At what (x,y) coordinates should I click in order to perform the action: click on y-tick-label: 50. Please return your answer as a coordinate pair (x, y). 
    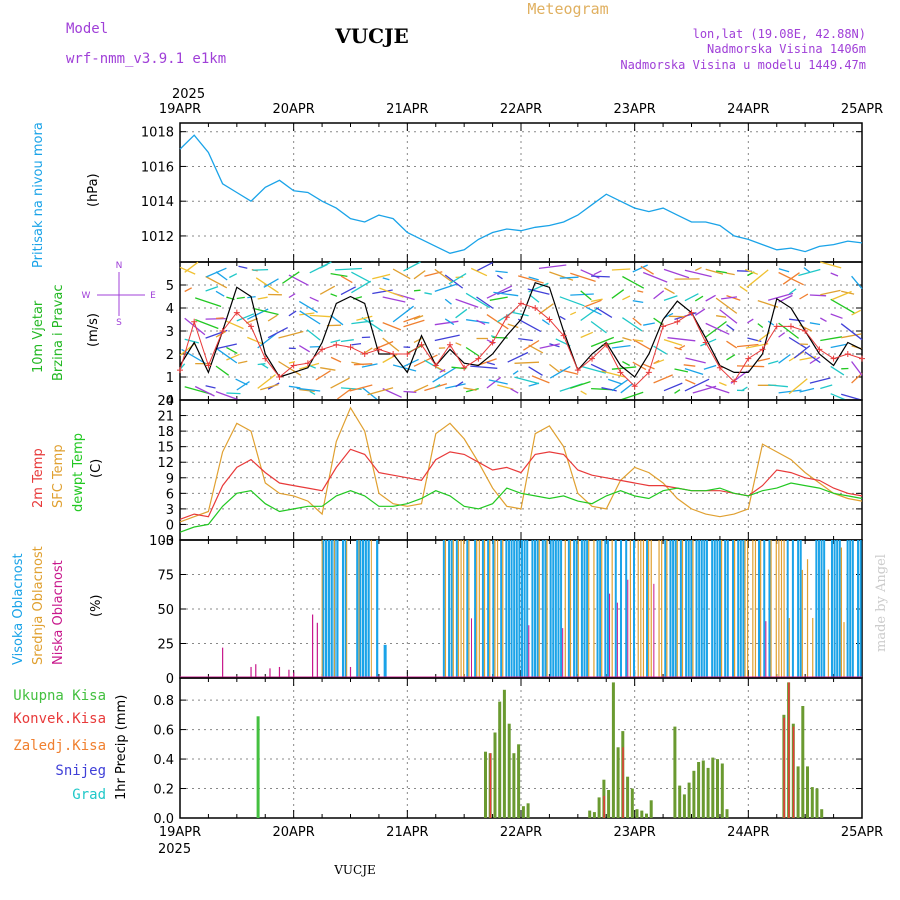
    Looking at the image, I should click on (165, 610).